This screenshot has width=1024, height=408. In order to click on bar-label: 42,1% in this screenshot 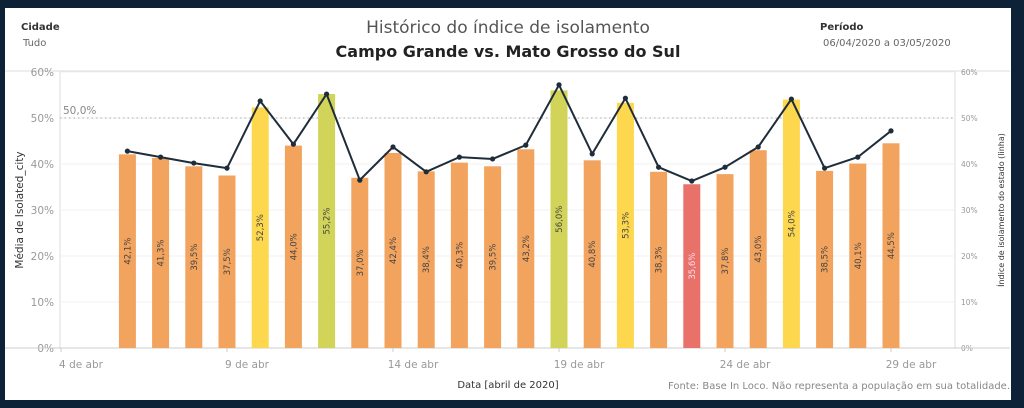, I will do `click(128, 251)`.